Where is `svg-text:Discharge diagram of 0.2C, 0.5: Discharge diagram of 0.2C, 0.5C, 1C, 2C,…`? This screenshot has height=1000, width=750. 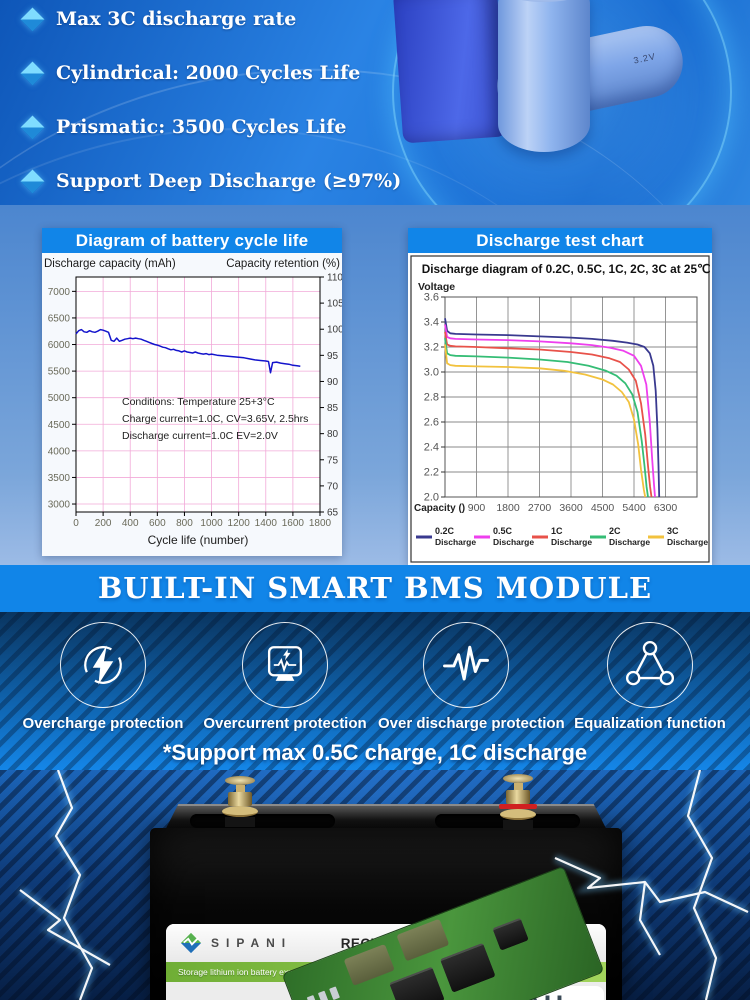 svg-text:Discharge diagram of 0.2C, 0.5: Discharge diagram of 0.2C, 0.5C, 1C, 2C,… is located at coordinates (566, 269).